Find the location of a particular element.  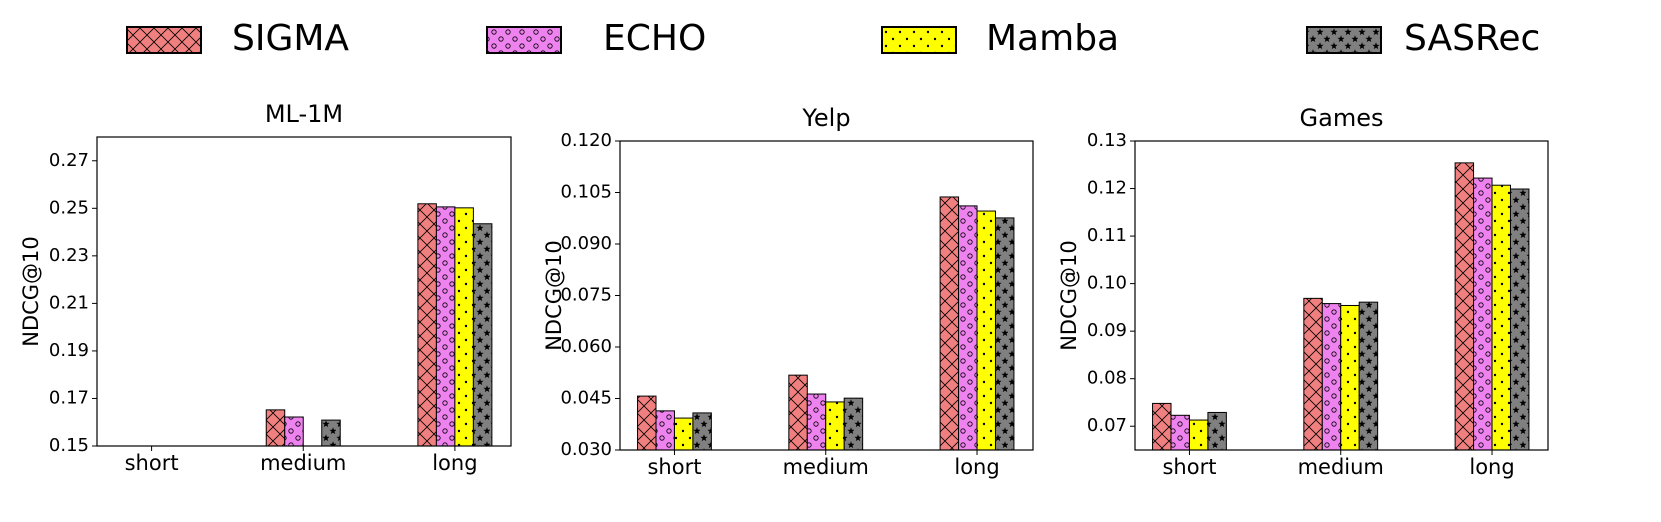

y-tick-label: 0.07 is located at coordinates (1107, 425).